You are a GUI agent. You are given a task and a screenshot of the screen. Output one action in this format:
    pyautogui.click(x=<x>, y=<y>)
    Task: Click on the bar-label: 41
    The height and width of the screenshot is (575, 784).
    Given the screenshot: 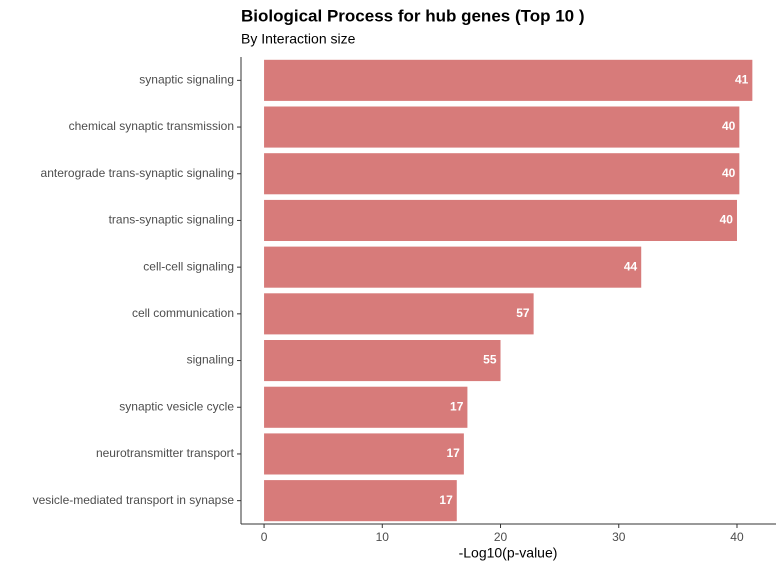 What is the action you would take?
    pyautogui.click(x=742, y=80)
    